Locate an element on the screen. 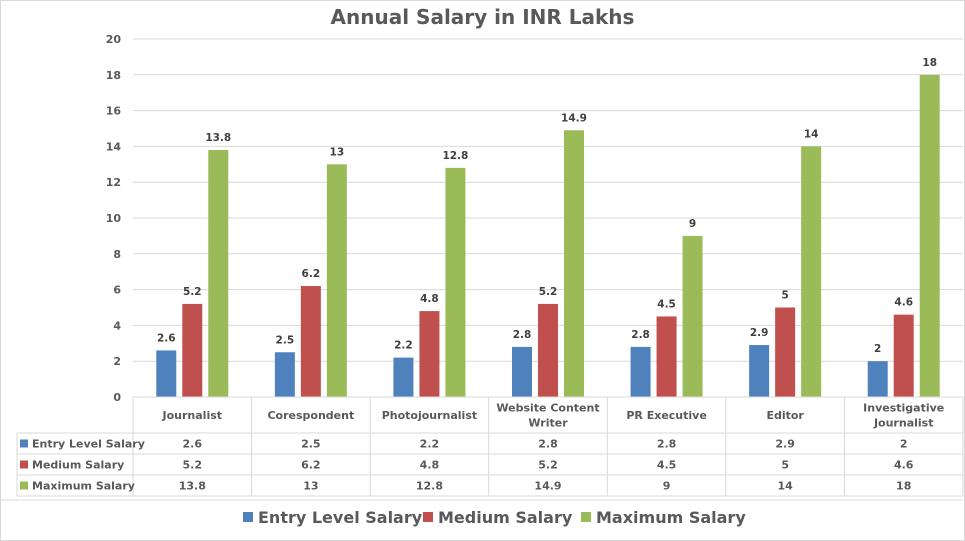 The width and height of the screenshot is (965, 541). y-tick-label: 2 is located at coordinates (117, 361).